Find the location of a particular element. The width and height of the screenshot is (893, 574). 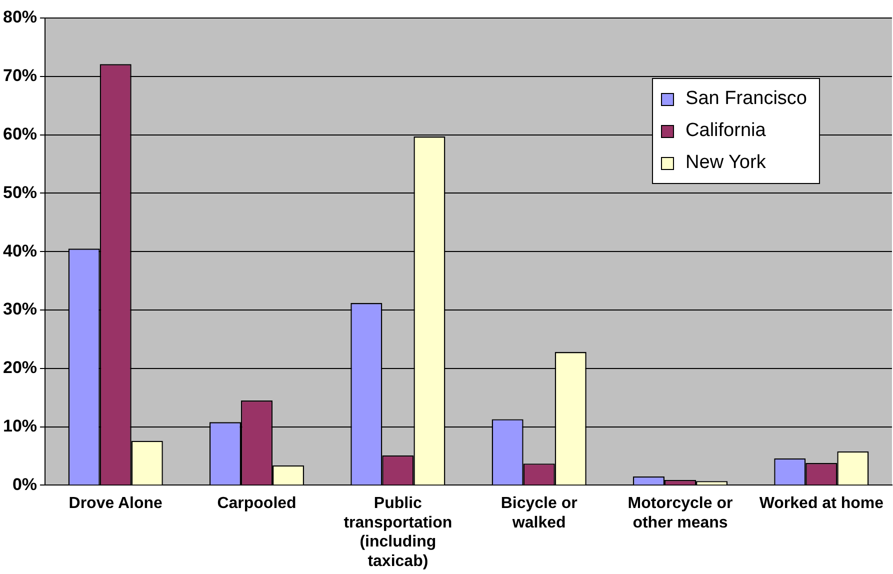

x-tick-label: Drove Alone is located at coordinates (115, 503).